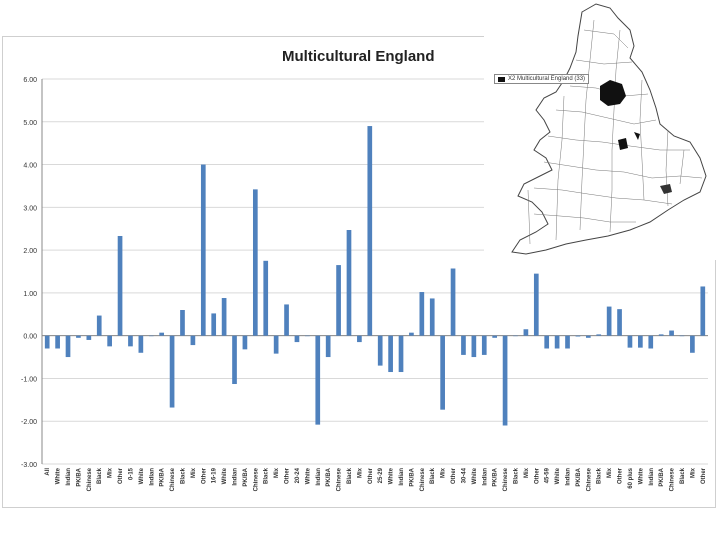 The image size is (720, 540). I want to click on x-tick-label: All, so click(48, 472).